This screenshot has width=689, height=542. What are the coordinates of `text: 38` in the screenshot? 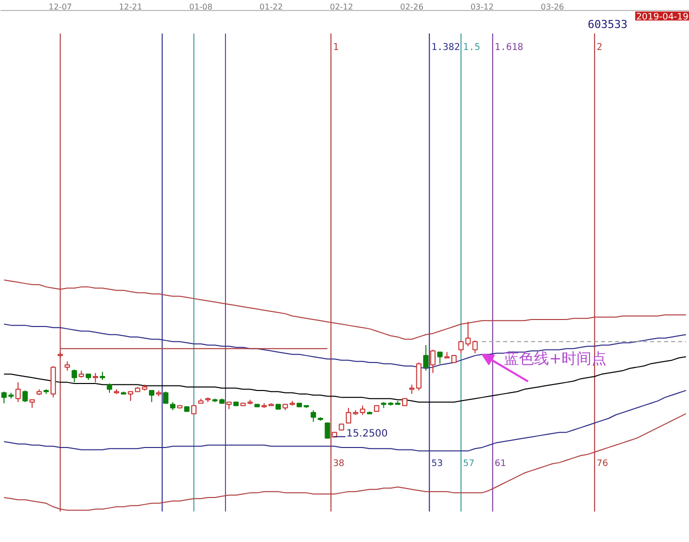 It's located at (338, 464).